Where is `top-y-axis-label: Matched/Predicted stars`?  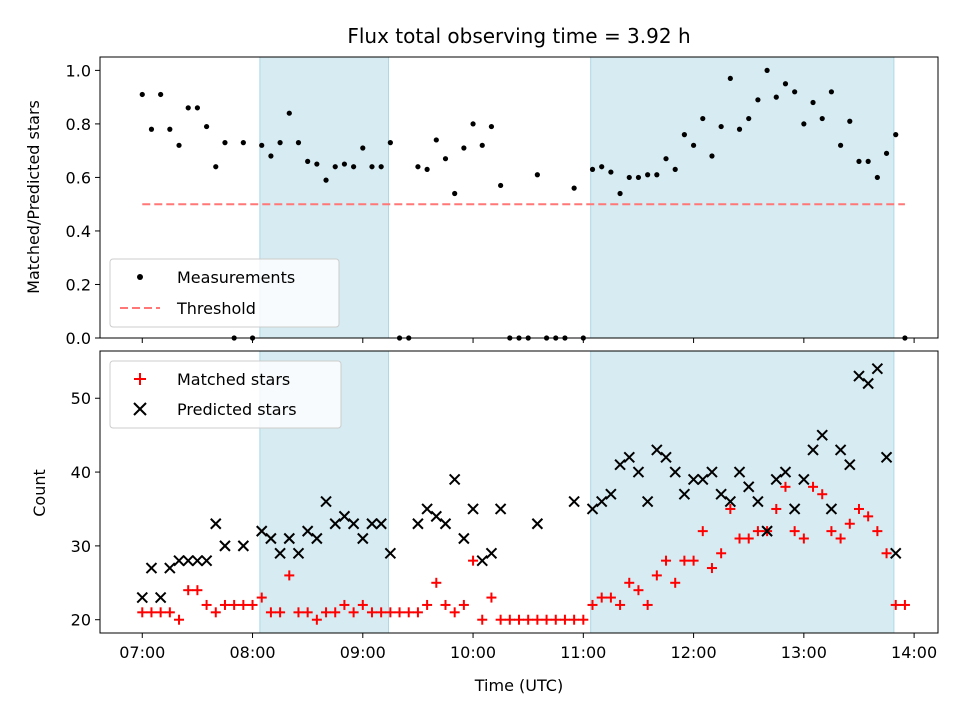 top-y-axis-label: Matched/Predicted stars is located at coordinates (33, 197).